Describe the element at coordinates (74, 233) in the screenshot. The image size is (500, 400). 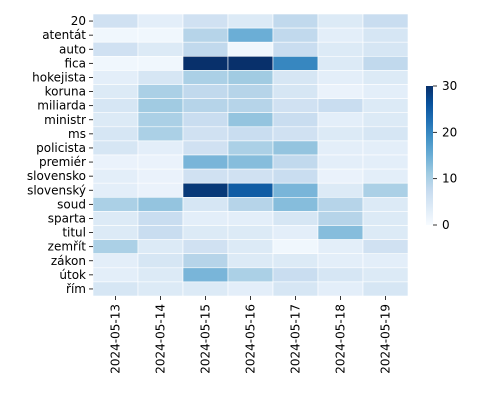
I see `y-tick-label: titul` at that location.